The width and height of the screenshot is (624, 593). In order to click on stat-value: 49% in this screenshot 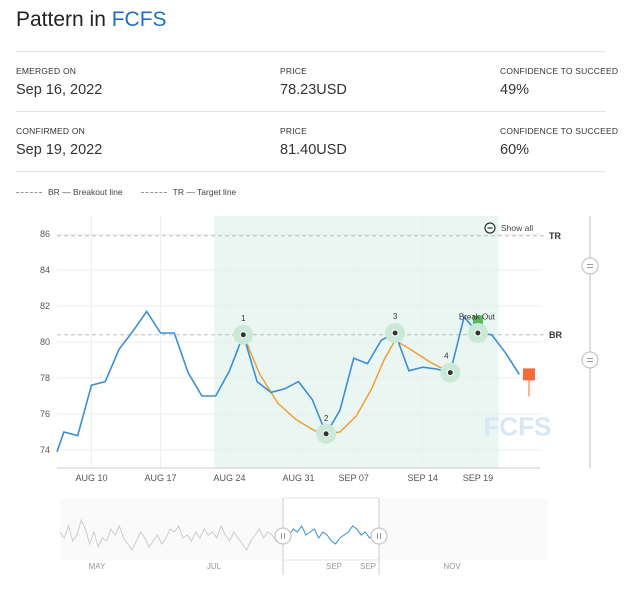, I will do `click(515, 90)`.